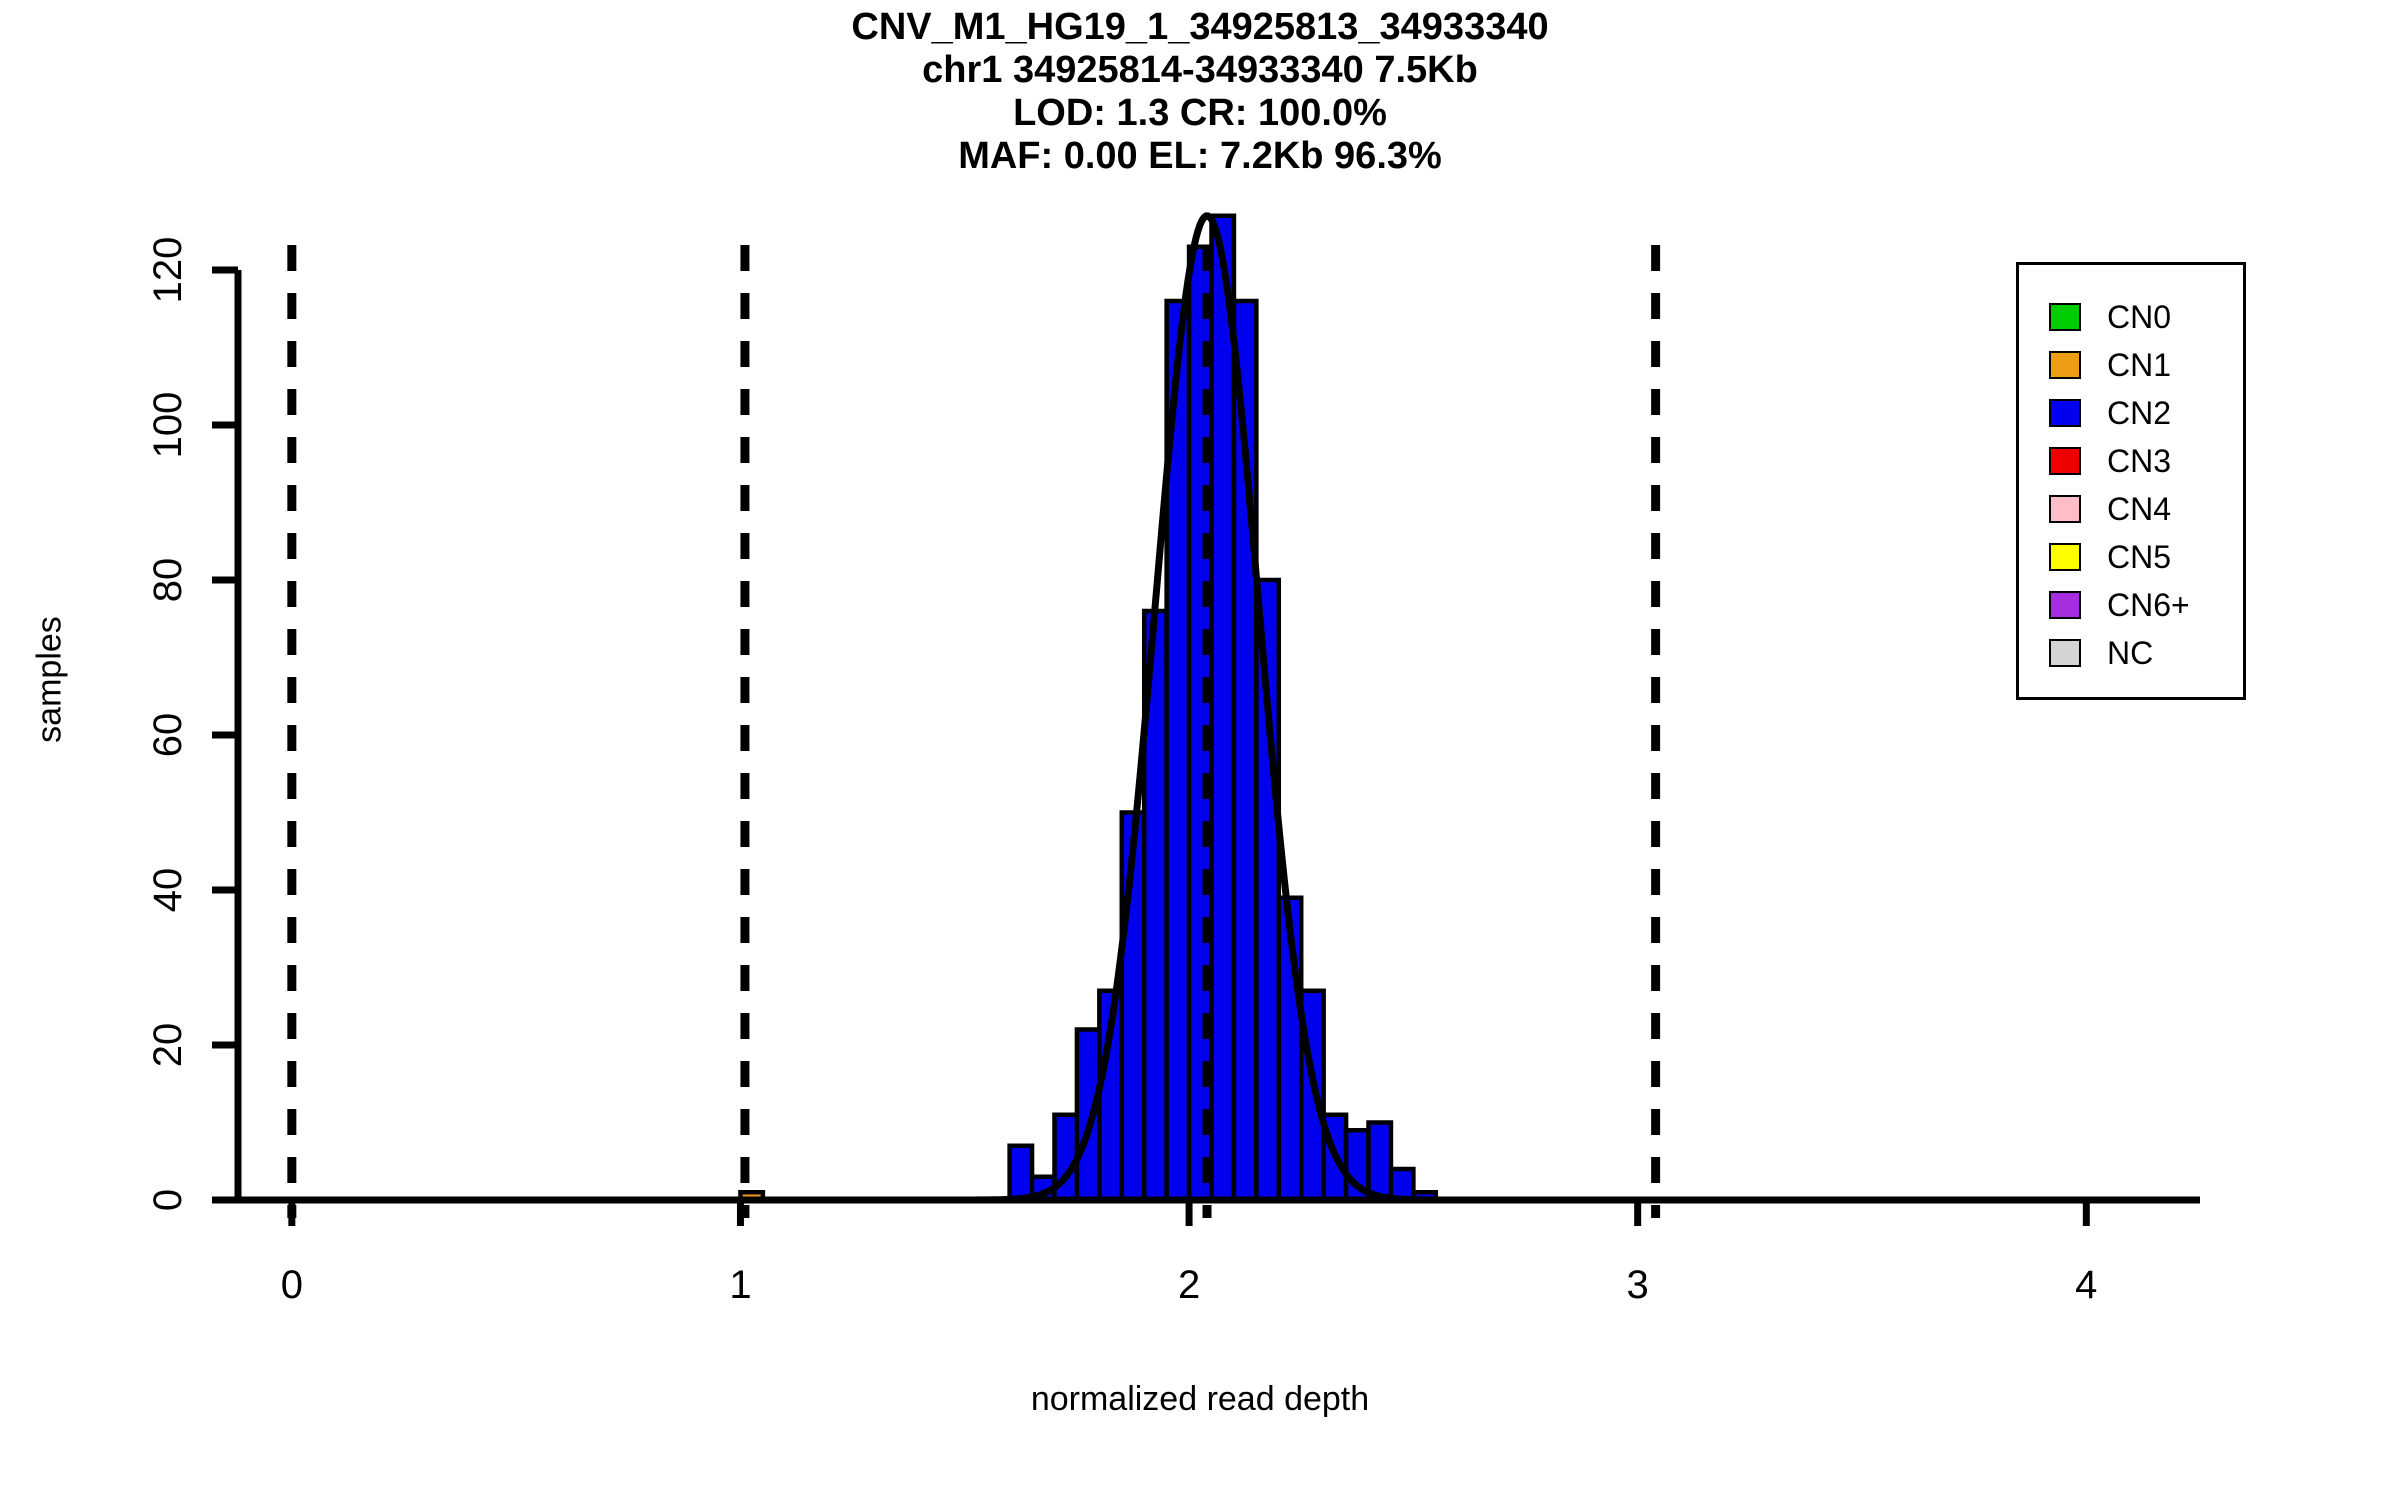 The width and height of the screenshot is (2400, 1500). I want to click on legend-item-cn2: CN2, so click(2146, 413).